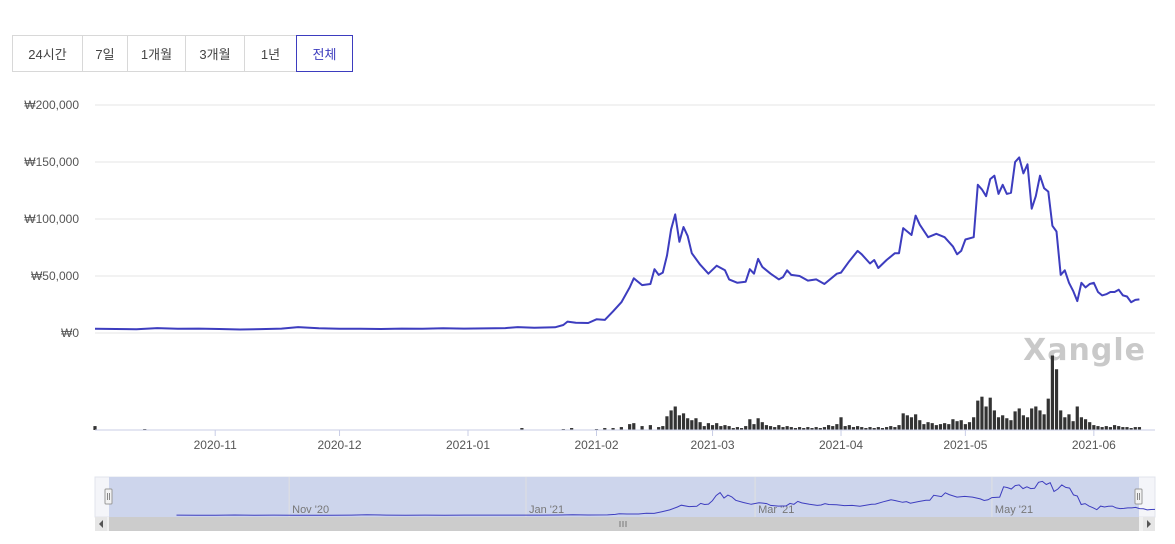  Describe the element at coordinates (47, 53) in the screenshot. I see `range-tab-0: 24시간` at that location.